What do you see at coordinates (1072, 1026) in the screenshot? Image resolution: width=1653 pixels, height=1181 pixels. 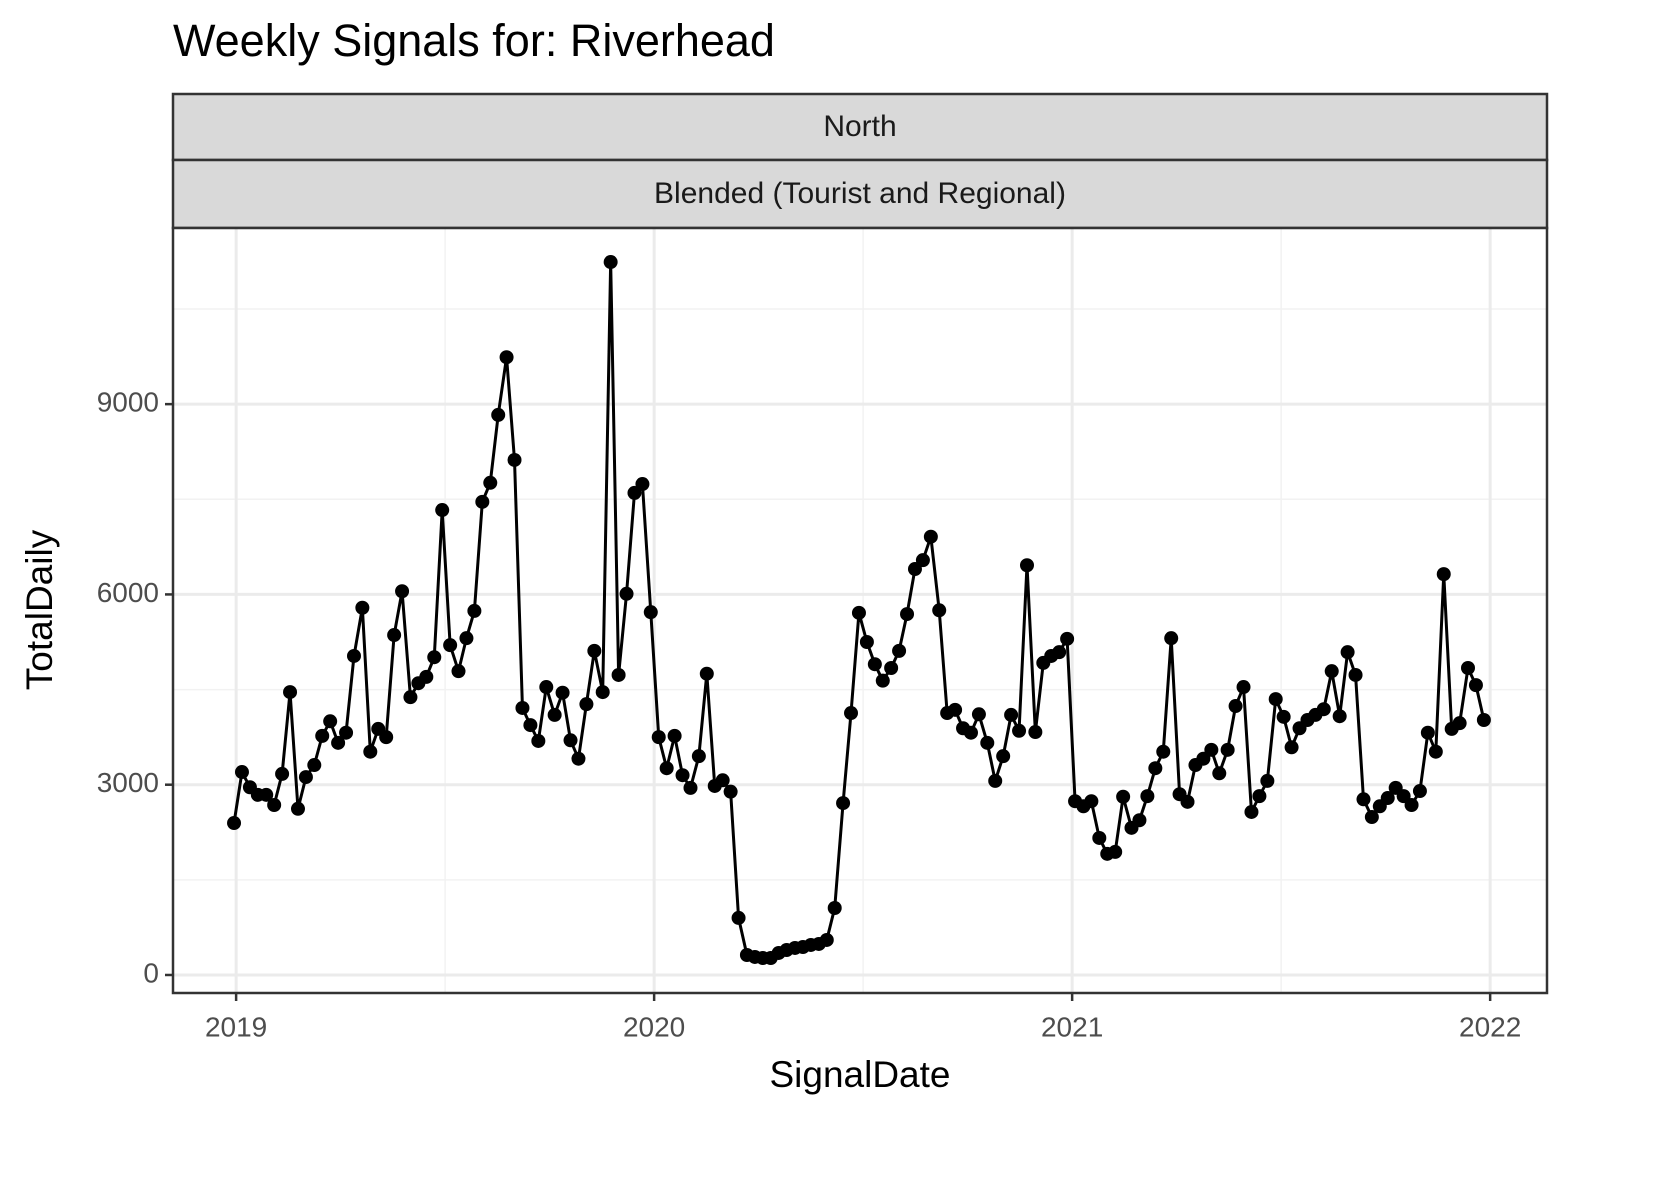 I see `x-tick-label: 2021` at bounding box center [1072, 1026].